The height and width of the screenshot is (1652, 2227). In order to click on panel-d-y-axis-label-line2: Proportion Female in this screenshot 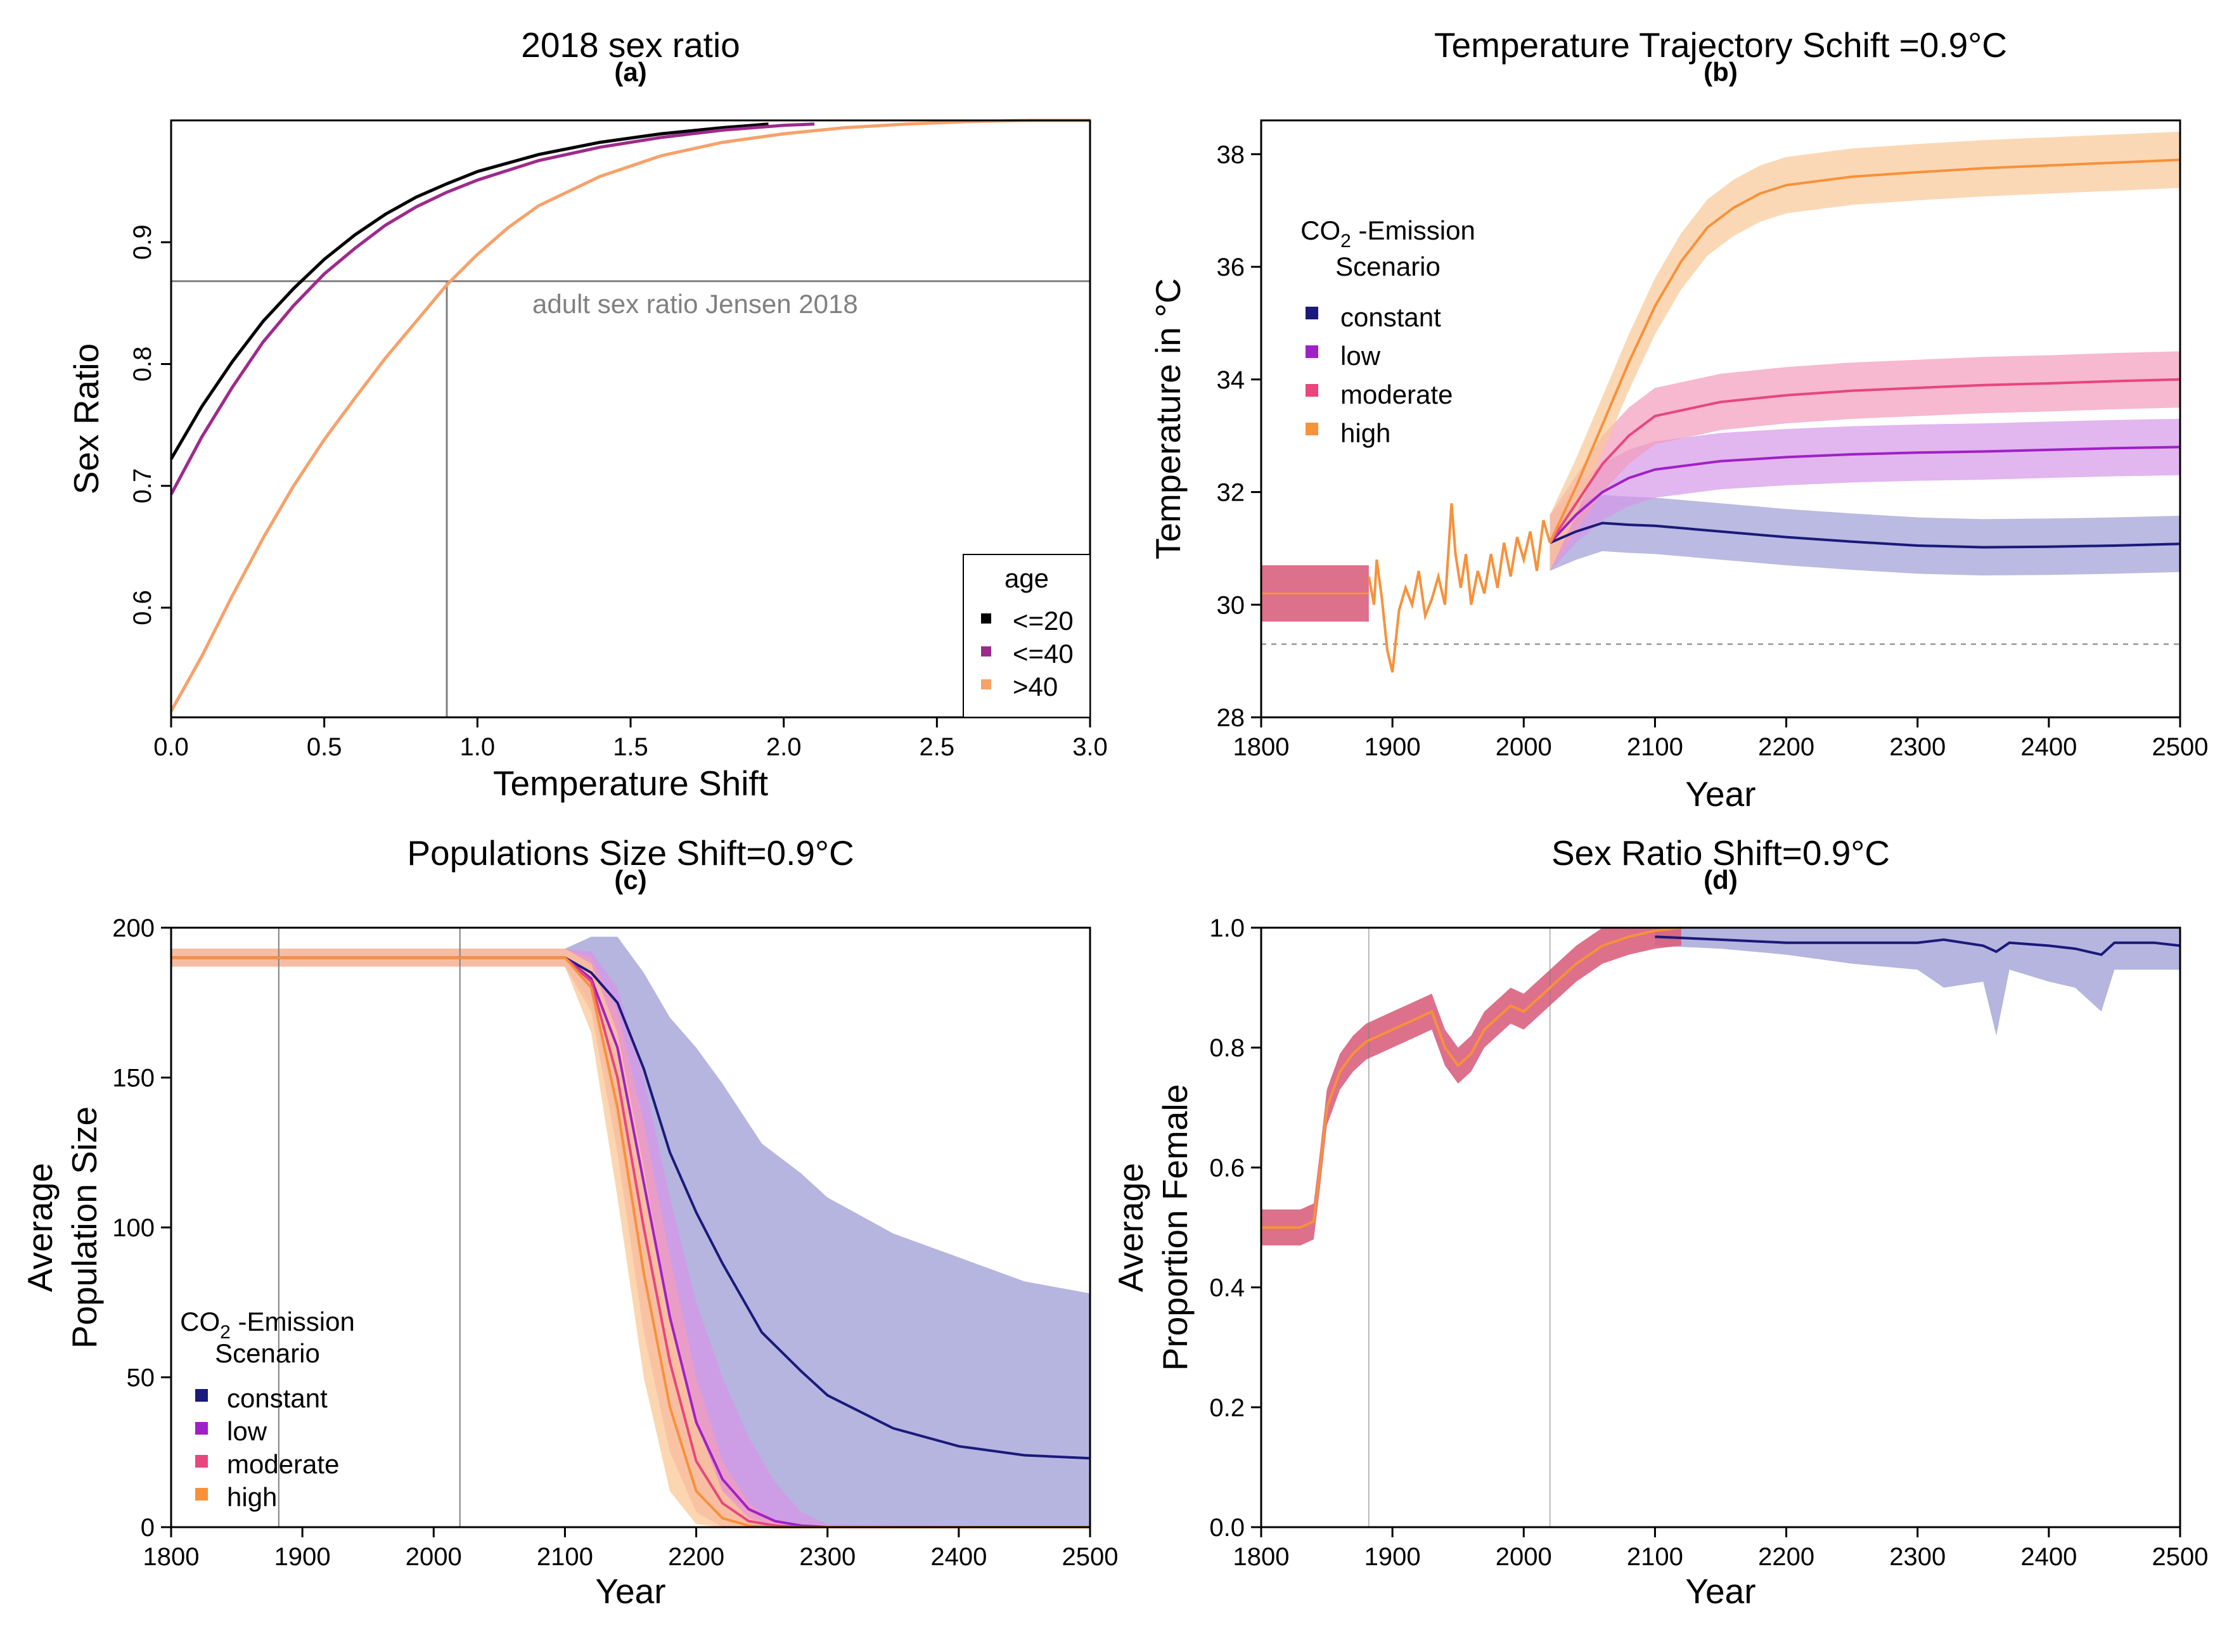, I will do `click(1175, 1227)`.